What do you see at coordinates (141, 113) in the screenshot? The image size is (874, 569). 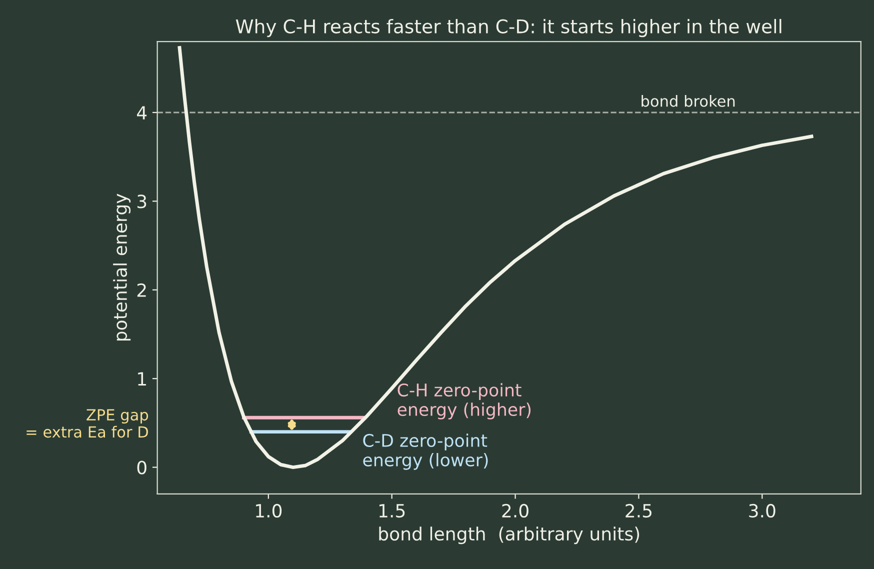 I see `y-tick-label: 4` at bounding box center [141, 113].